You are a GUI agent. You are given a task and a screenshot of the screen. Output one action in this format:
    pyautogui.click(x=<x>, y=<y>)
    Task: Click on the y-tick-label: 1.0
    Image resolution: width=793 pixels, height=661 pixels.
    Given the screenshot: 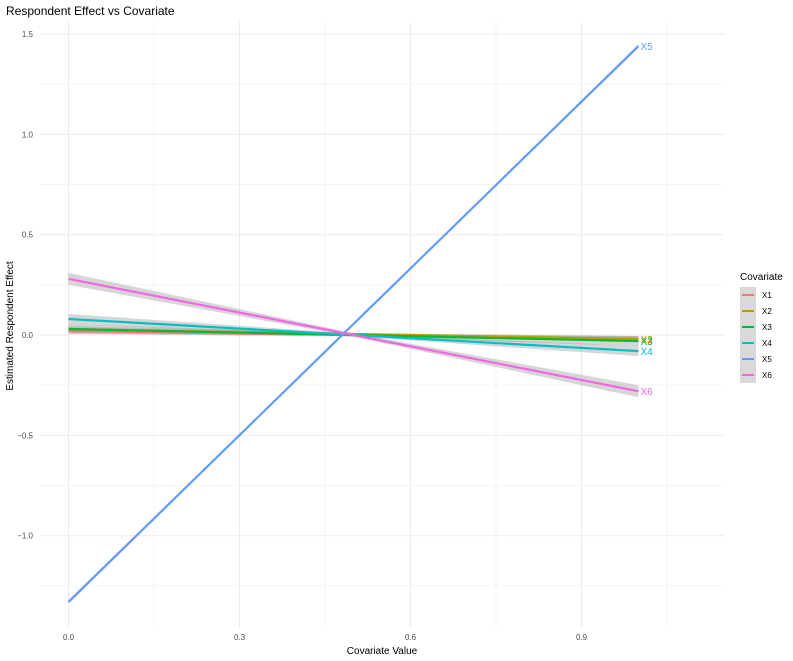 What is the action you would take?
    pyautogui.click(x=28, y=134)
    